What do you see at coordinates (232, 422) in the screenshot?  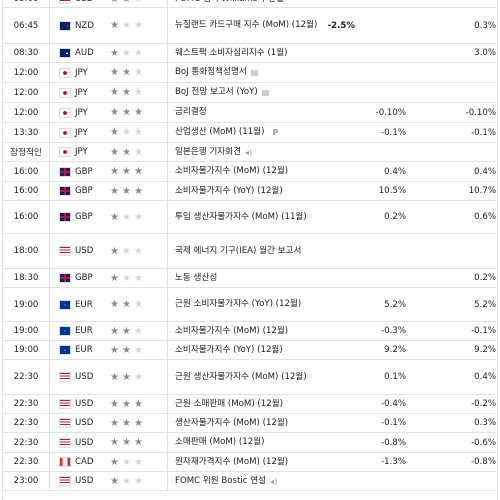 I see `event-text: 생산자물가지수 (MoM) (12월)` at bounding box center [232, 422].